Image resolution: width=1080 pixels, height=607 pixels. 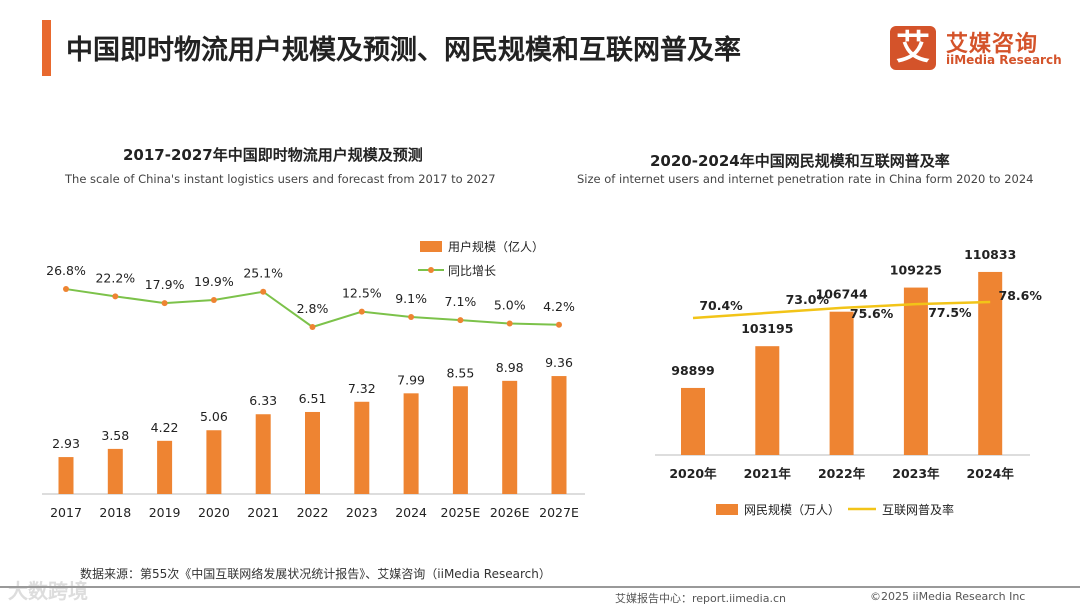 I want to click on line-label: 19.9%, so click(x=214, y=281).